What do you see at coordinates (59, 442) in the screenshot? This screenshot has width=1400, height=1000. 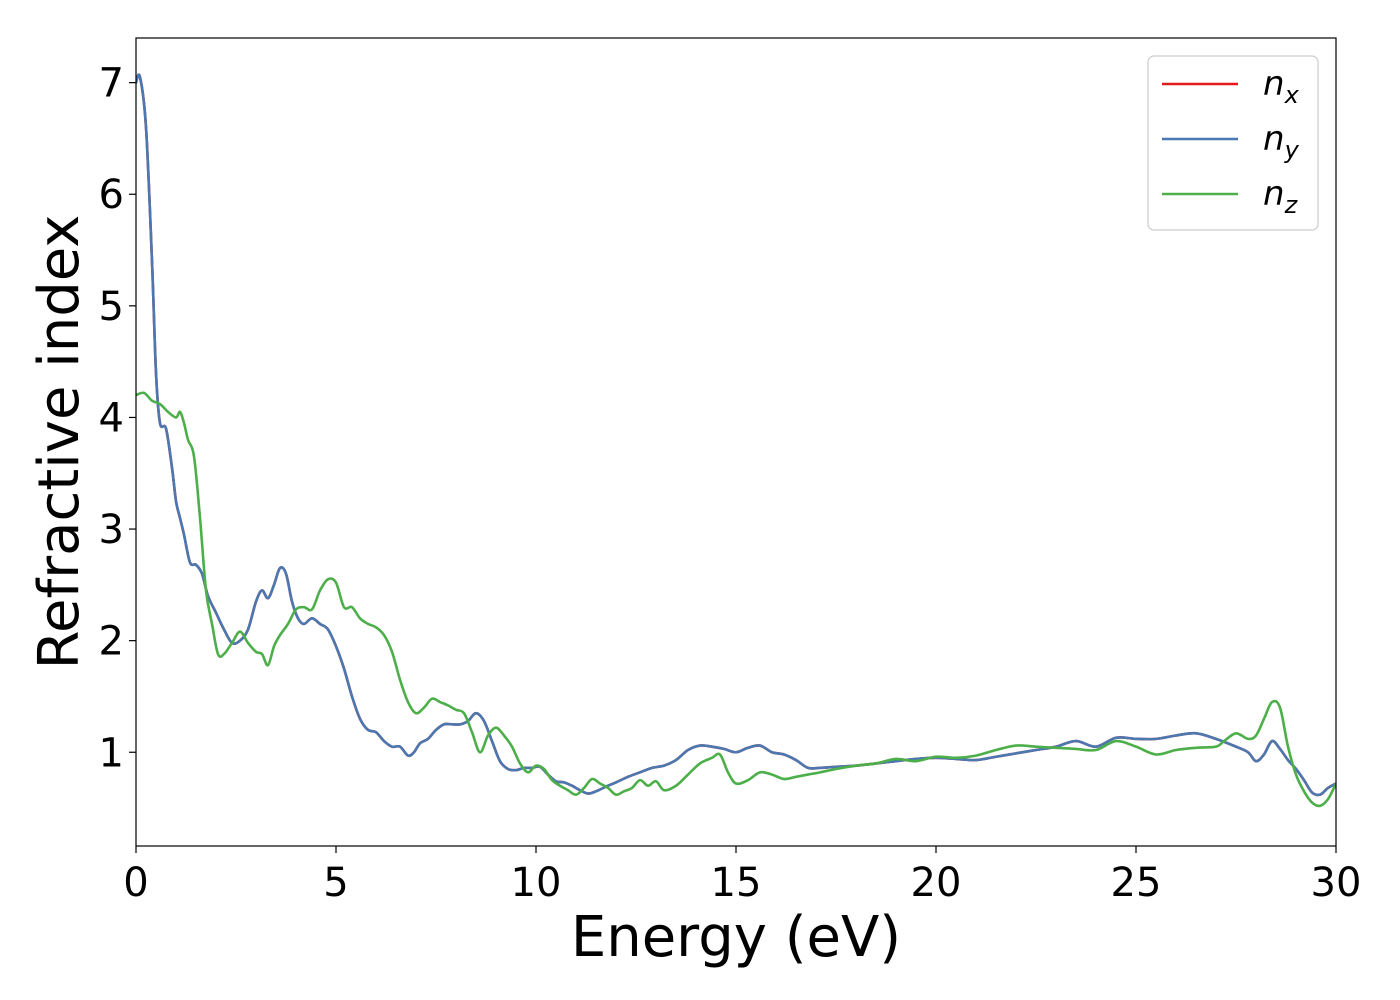 I see `y-axis-title: Refractive index` at bounding box center [59, 442].